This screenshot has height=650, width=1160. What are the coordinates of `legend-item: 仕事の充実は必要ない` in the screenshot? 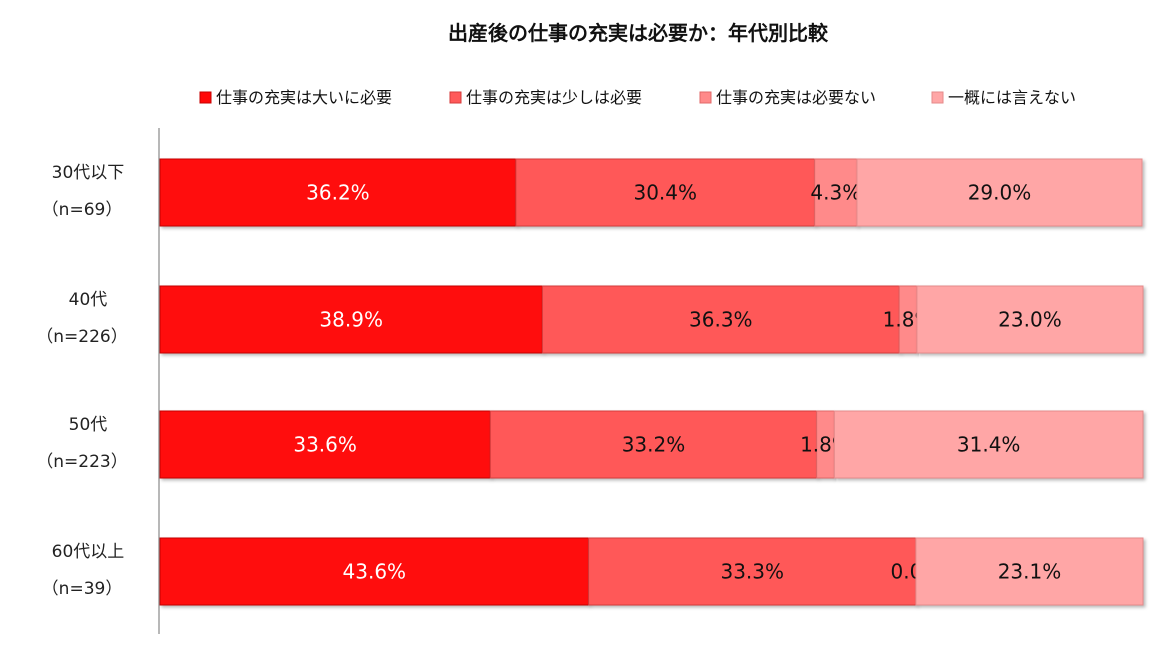 It's located at (787, 97).